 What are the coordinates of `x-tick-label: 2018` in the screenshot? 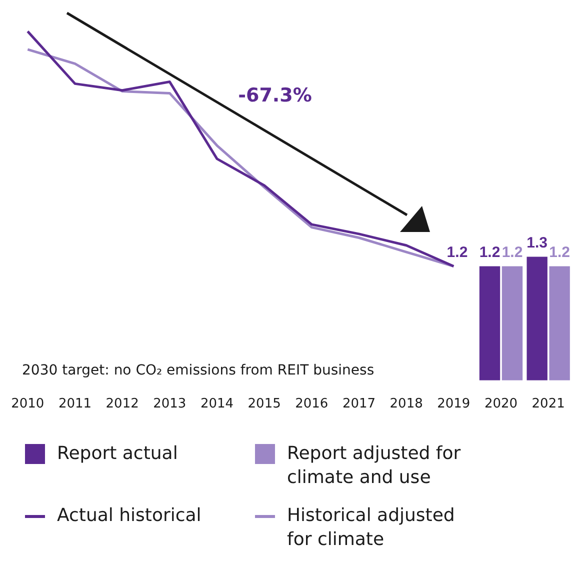 It's located at (406, 404).